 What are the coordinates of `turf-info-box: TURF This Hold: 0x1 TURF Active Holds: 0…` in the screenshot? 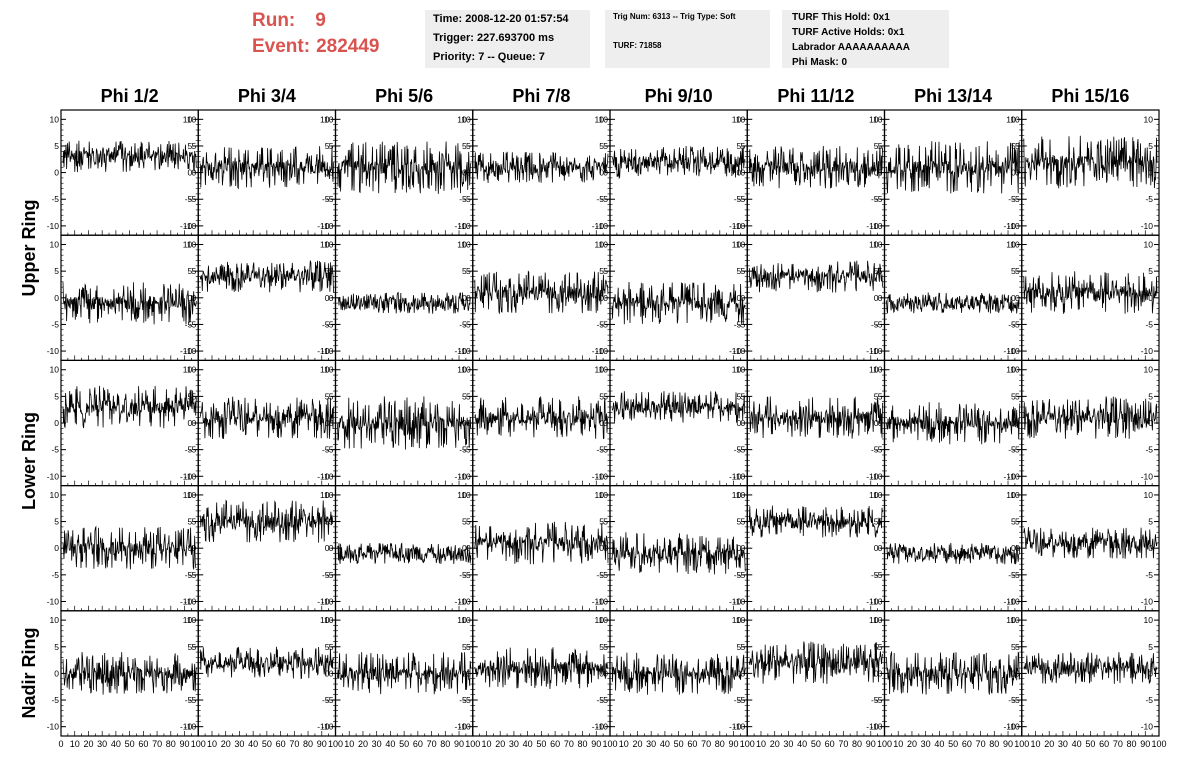 It's located at (865, 39).